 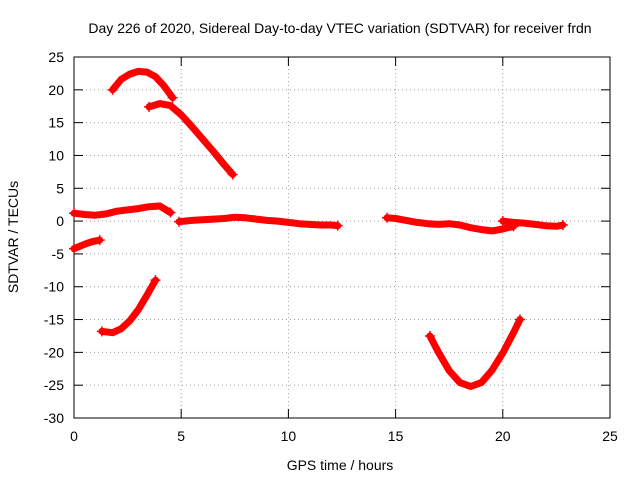 I want to click on x-tick-label: 25, so click(x=610, y=436).